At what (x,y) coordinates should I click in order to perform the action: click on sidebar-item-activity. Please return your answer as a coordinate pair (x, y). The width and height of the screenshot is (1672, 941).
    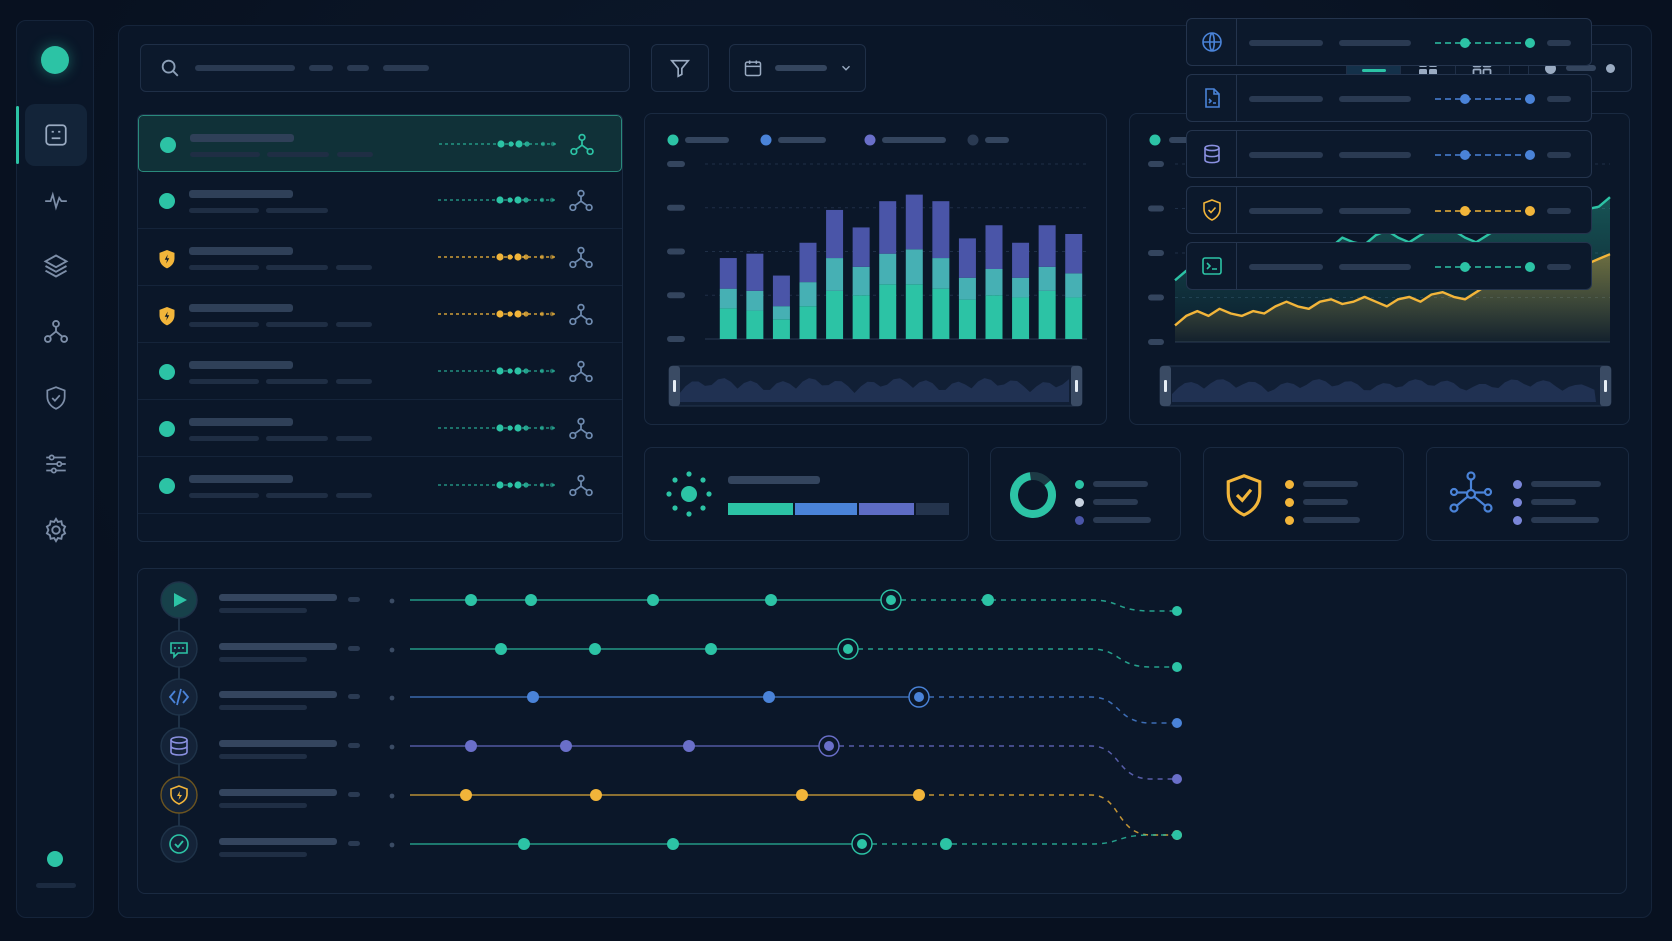
    Looking at the image, I should click on (56, 200).